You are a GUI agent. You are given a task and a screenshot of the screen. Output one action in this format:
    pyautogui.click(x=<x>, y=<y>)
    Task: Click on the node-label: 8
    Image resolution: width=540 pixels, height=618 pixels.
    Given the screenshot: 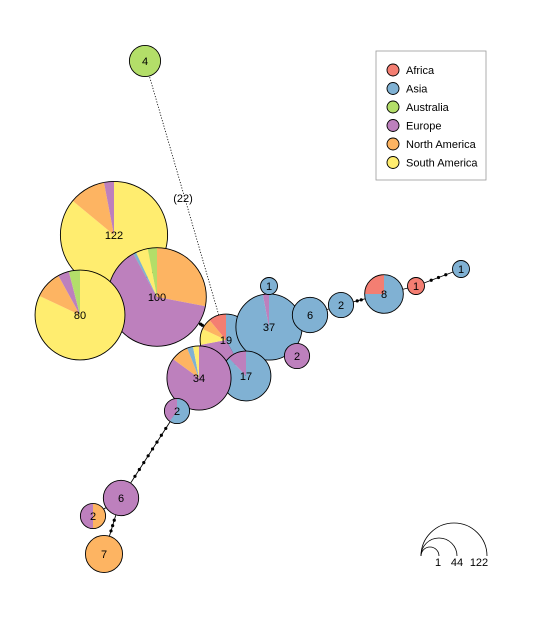 What is the action you would take?
    pyautogui.click(x=384, y=295)
    